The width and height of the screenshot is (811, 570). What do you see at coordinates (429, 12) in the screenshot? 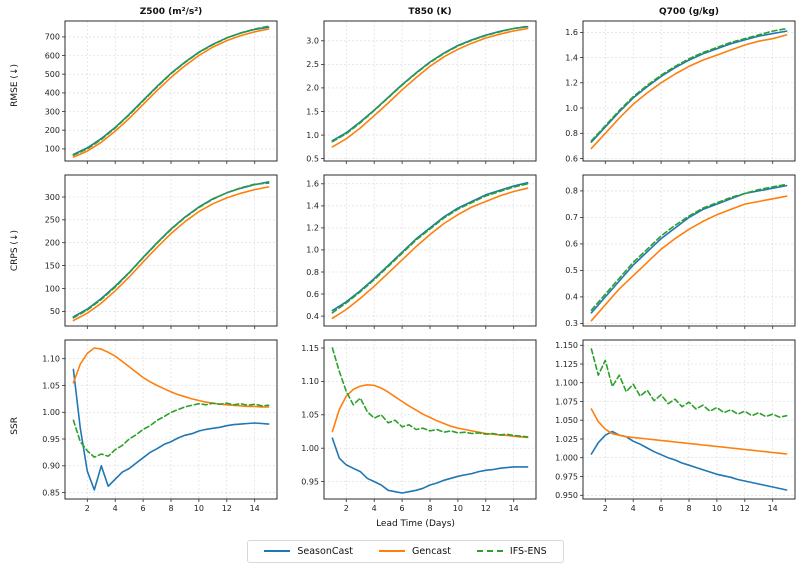
I see `svg-text: T850 (K)` at bounding box center [429, 12].